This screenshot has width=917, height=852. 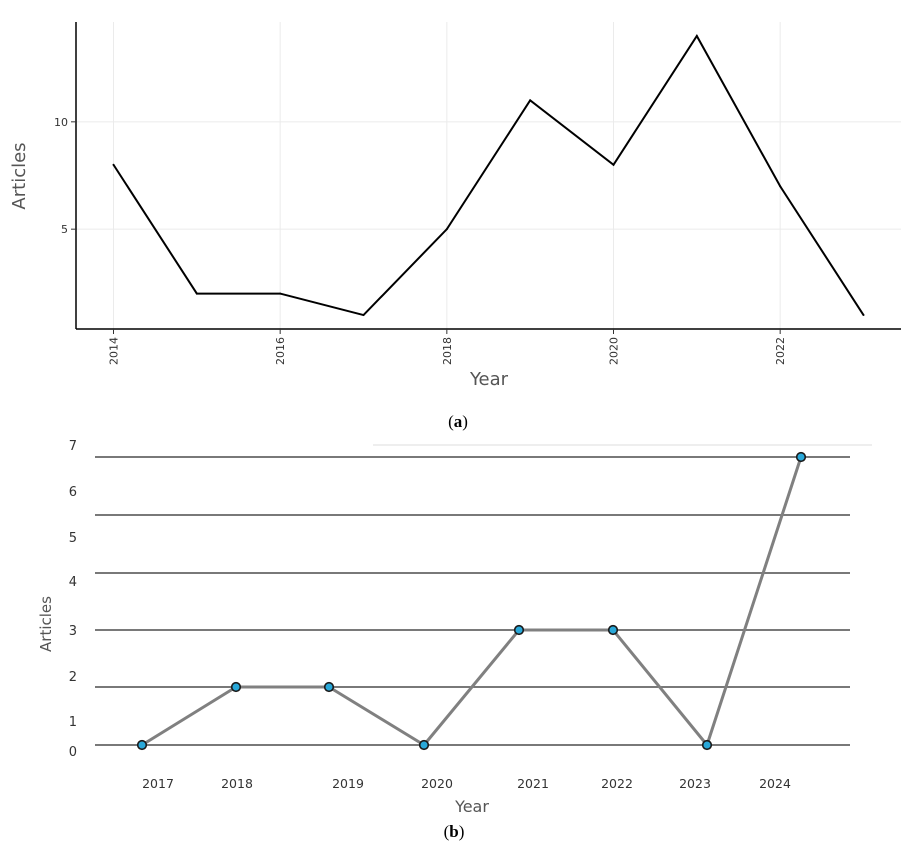 What do you see at coordinates (73, 582) in the screenshot?
I see `chart-b-y-tick-label: 4` at bounding box center [73, 582].